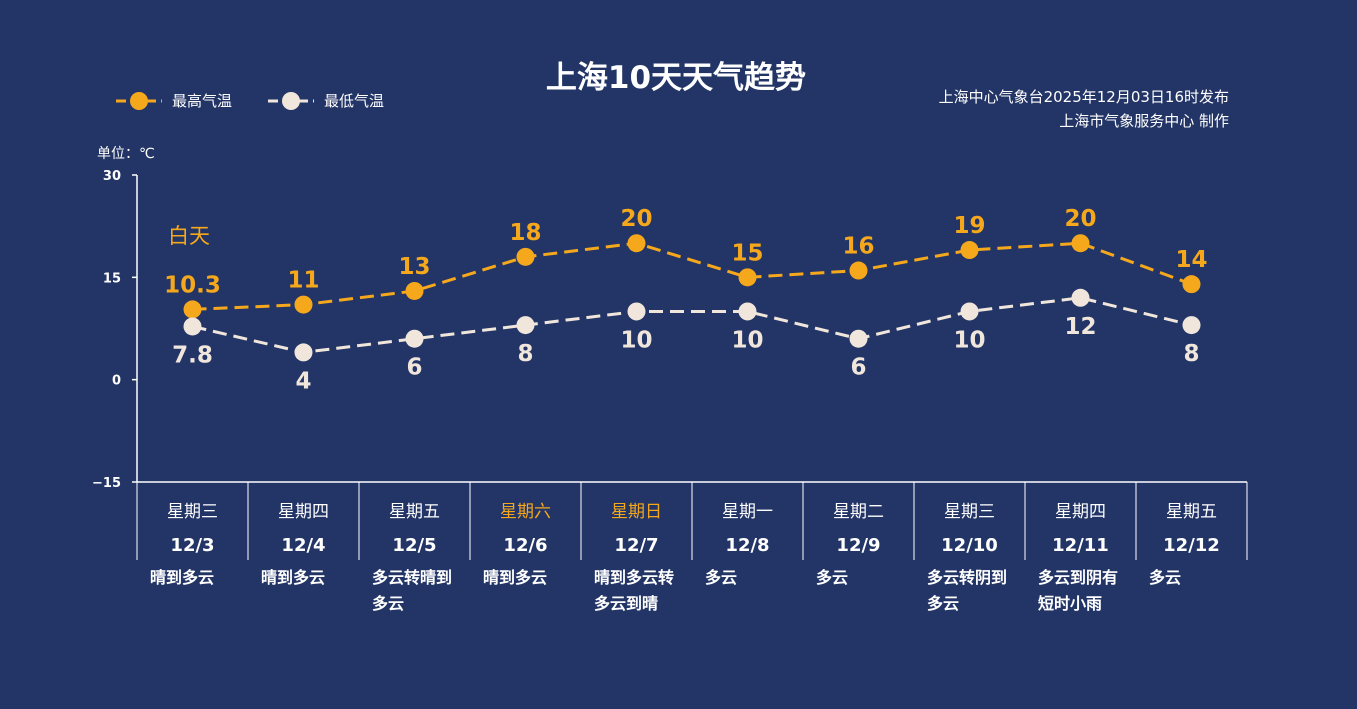 The height and width of the screenshot is (709, 1357). What do you see at coordinates (291, 101) in the screenshot?
I see `legend-low-marker` at bounding box center [291, 101].